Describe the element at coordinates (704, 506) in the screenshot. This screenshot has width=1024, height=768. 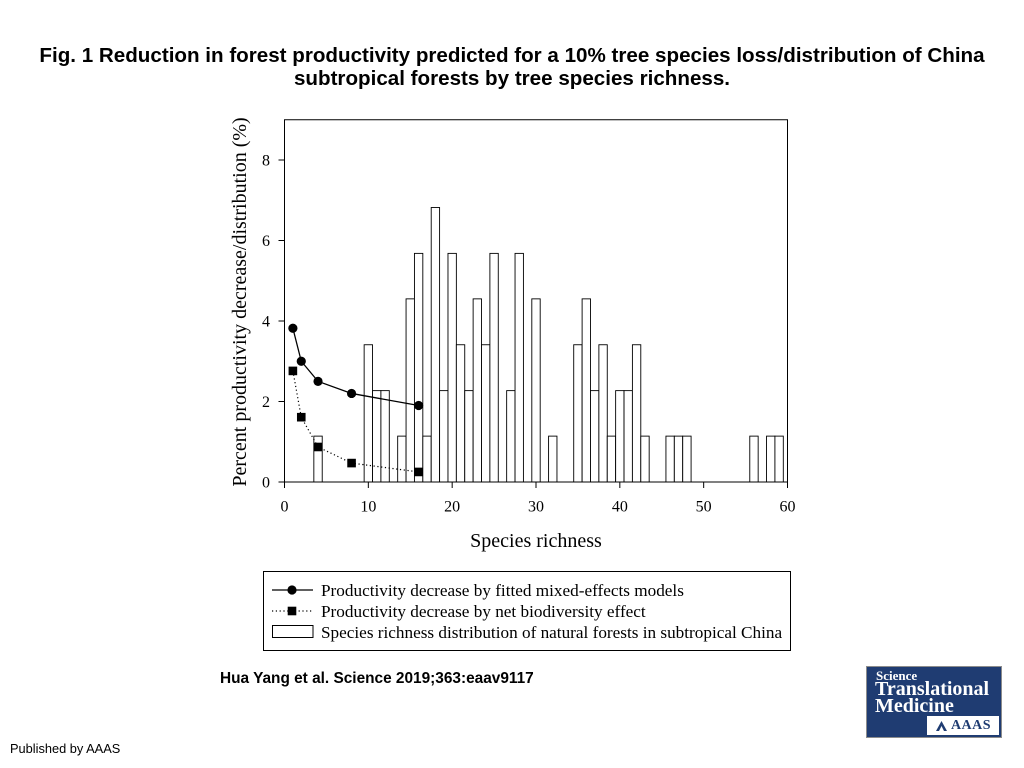
I see `x-tick-label: 50` at that location.